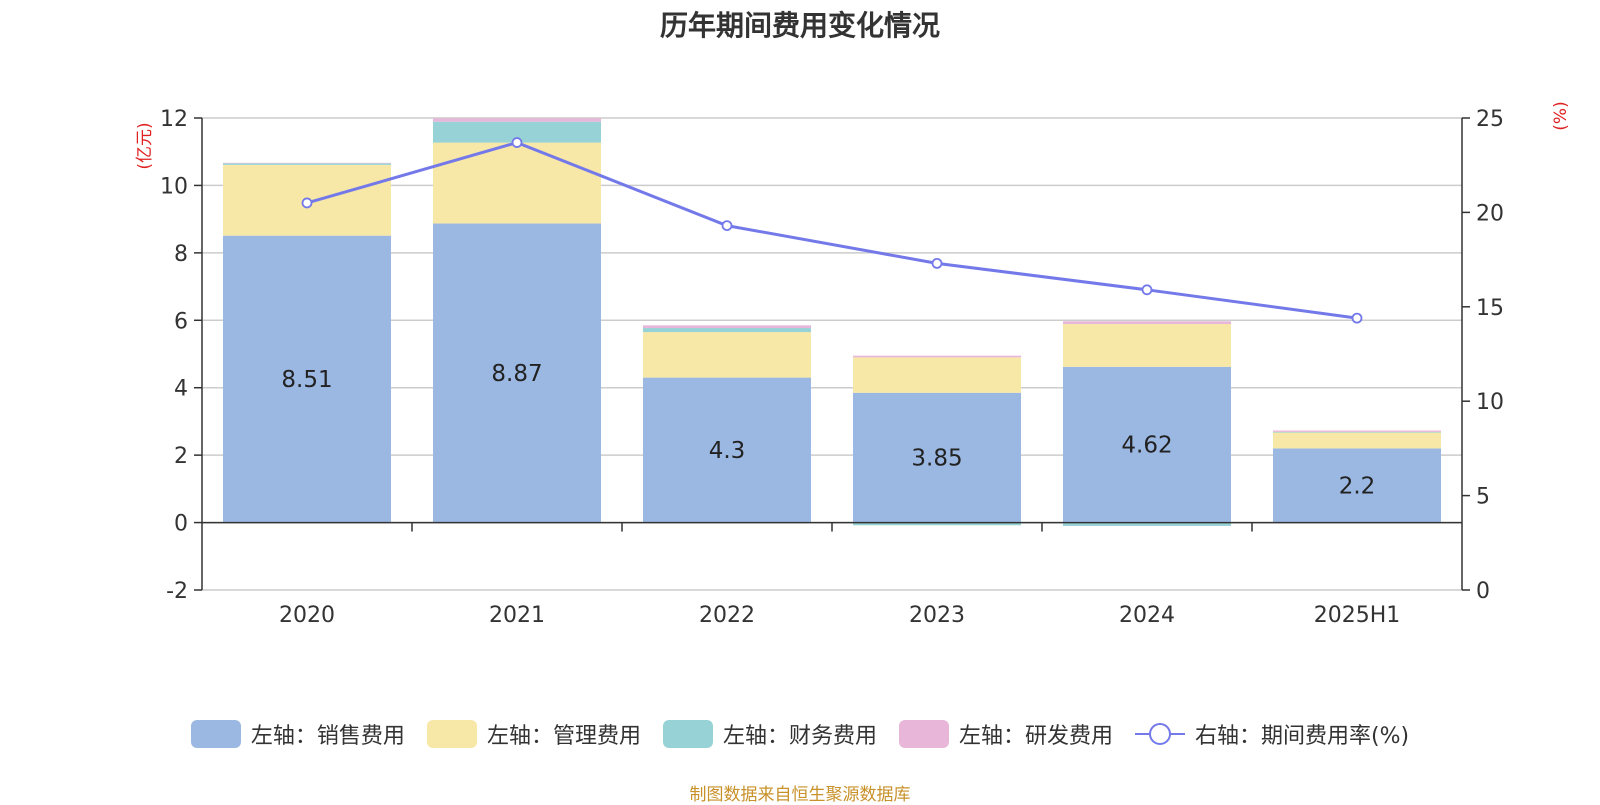 This screenshot has width=1600, height=805. Describe the element at coordinates (1561, 115) in the screenshot. I see `right-axis-unit-label: (%)` at that location.